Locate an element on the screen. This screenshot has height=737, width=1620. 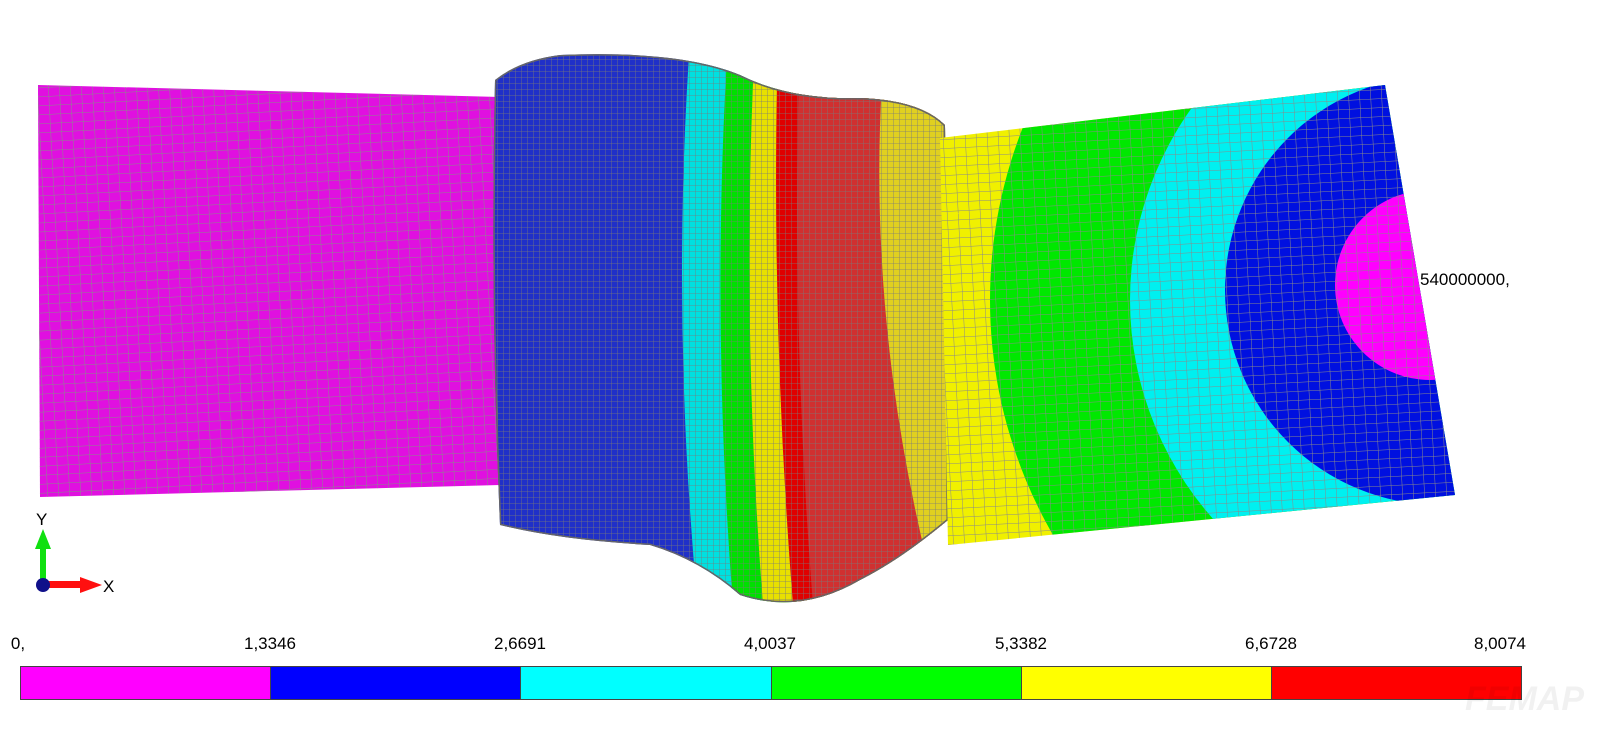
legend-label-5: 6,6728 is located at coordinates (1271, 643).